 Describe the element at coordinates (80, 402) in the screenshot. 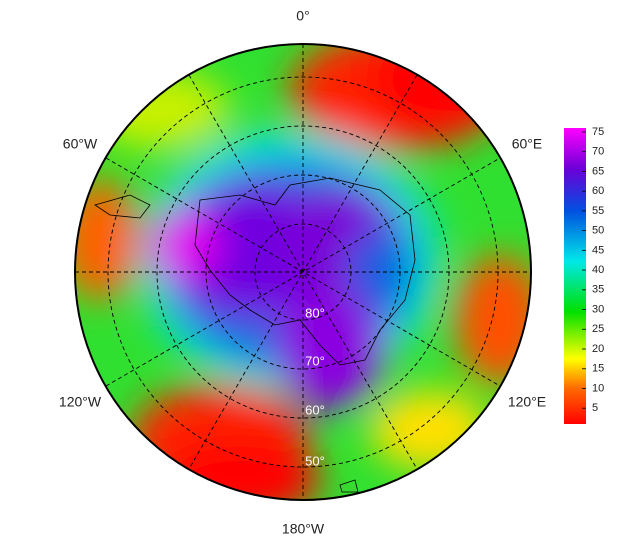

I see `longitude-label: 120°W` at that location.